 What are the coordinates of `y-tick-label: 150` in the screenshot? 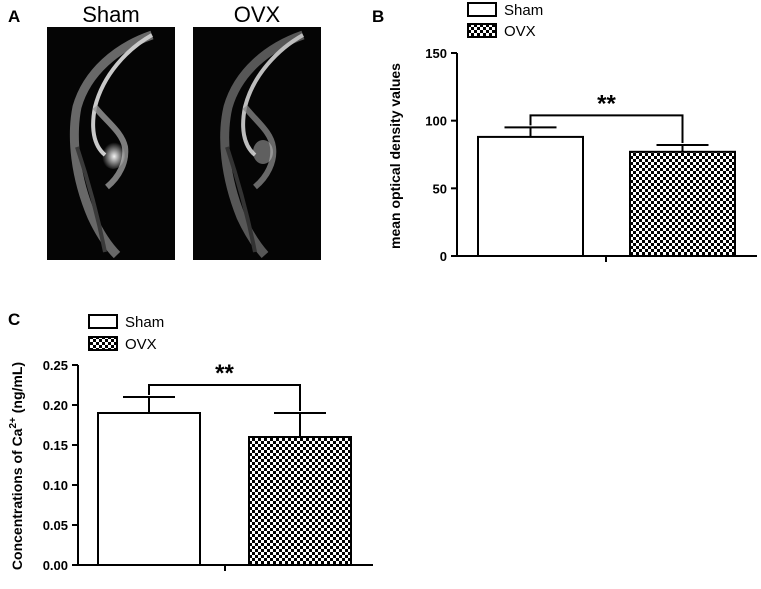 It's located at (436, 53).